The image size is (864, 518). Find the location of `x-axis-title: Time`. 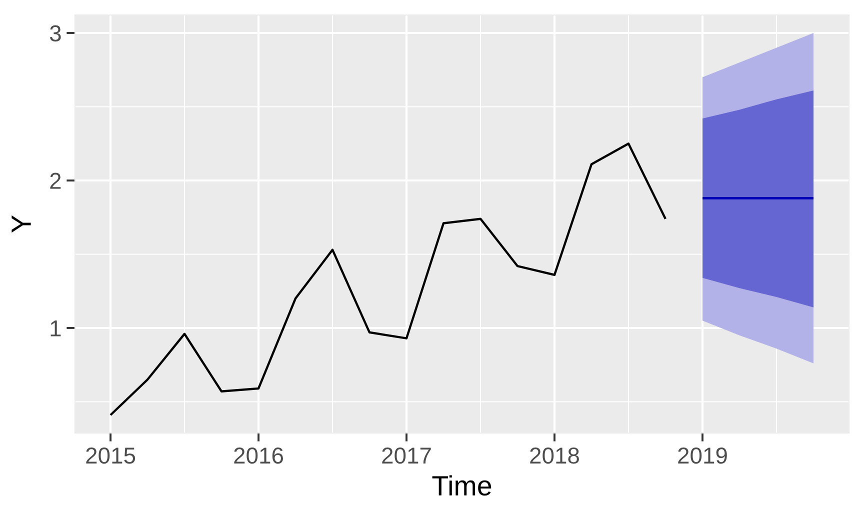

x-axis-title: Time is located at coordinates (462, 485).